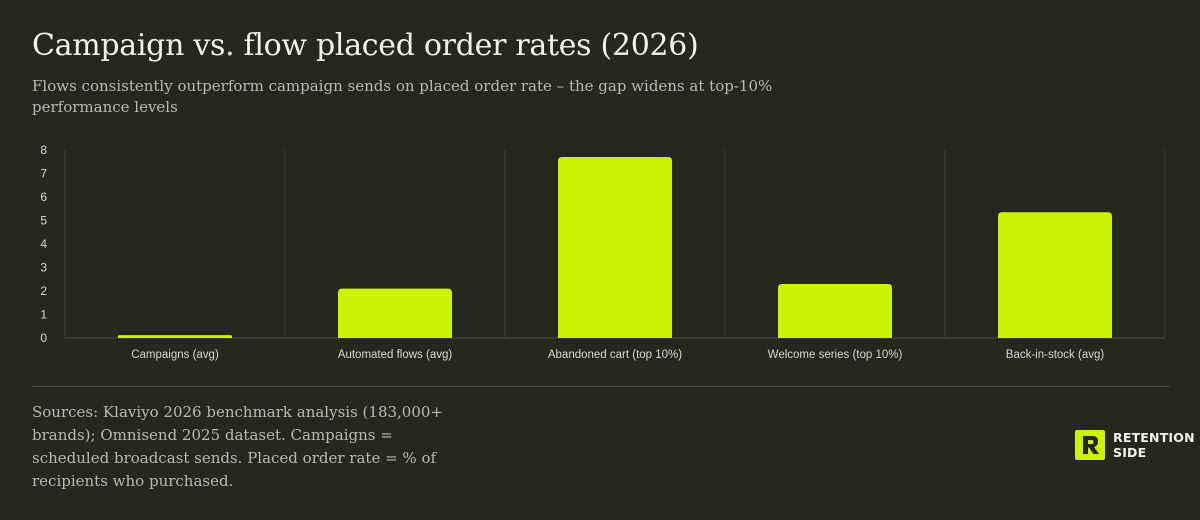  Describe the element at coordinates (175, 355) in the screenshot. I see `x-tick-label: Campaigns (avg)` at that location.